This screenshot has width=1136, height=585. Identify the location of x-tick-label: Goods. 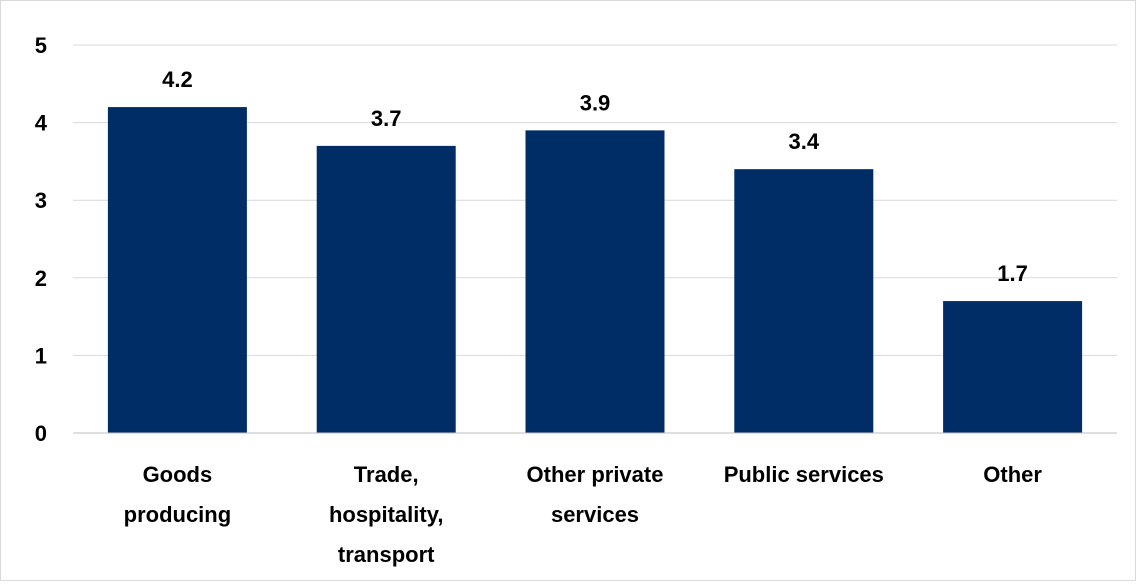
(178, 474).